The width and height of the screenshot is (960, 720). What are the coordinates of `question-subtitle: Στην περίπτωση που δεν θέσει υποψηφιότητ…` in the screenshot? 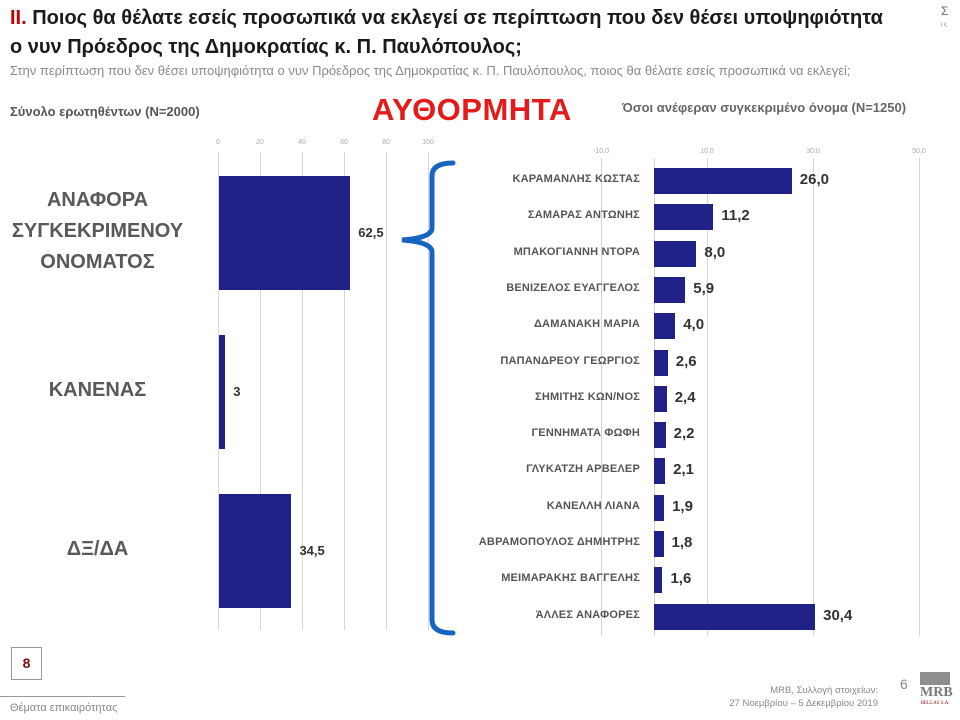 It's located at (430, 70).